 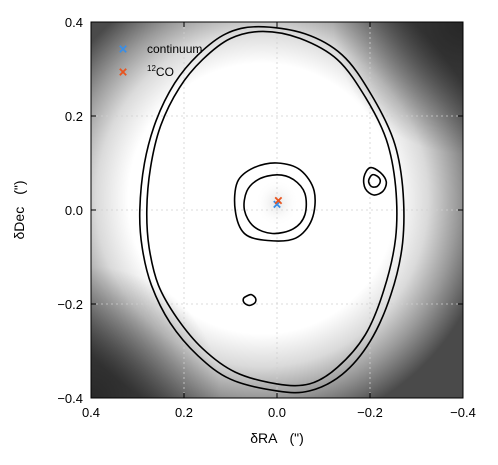 I want to click on legend-entry-12co: 12CO, so click(x=146, y=71).